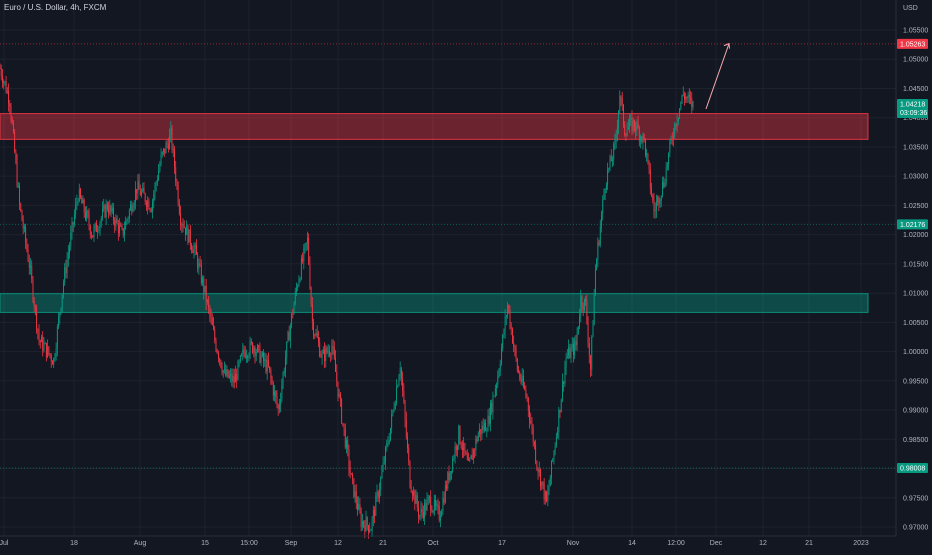 This screenshot has height=555, width=932. What do you see at coordinates (915, 294) in the screenshot?
I see `price-tick-label: 1.01000` at bounding box center [915, 294].